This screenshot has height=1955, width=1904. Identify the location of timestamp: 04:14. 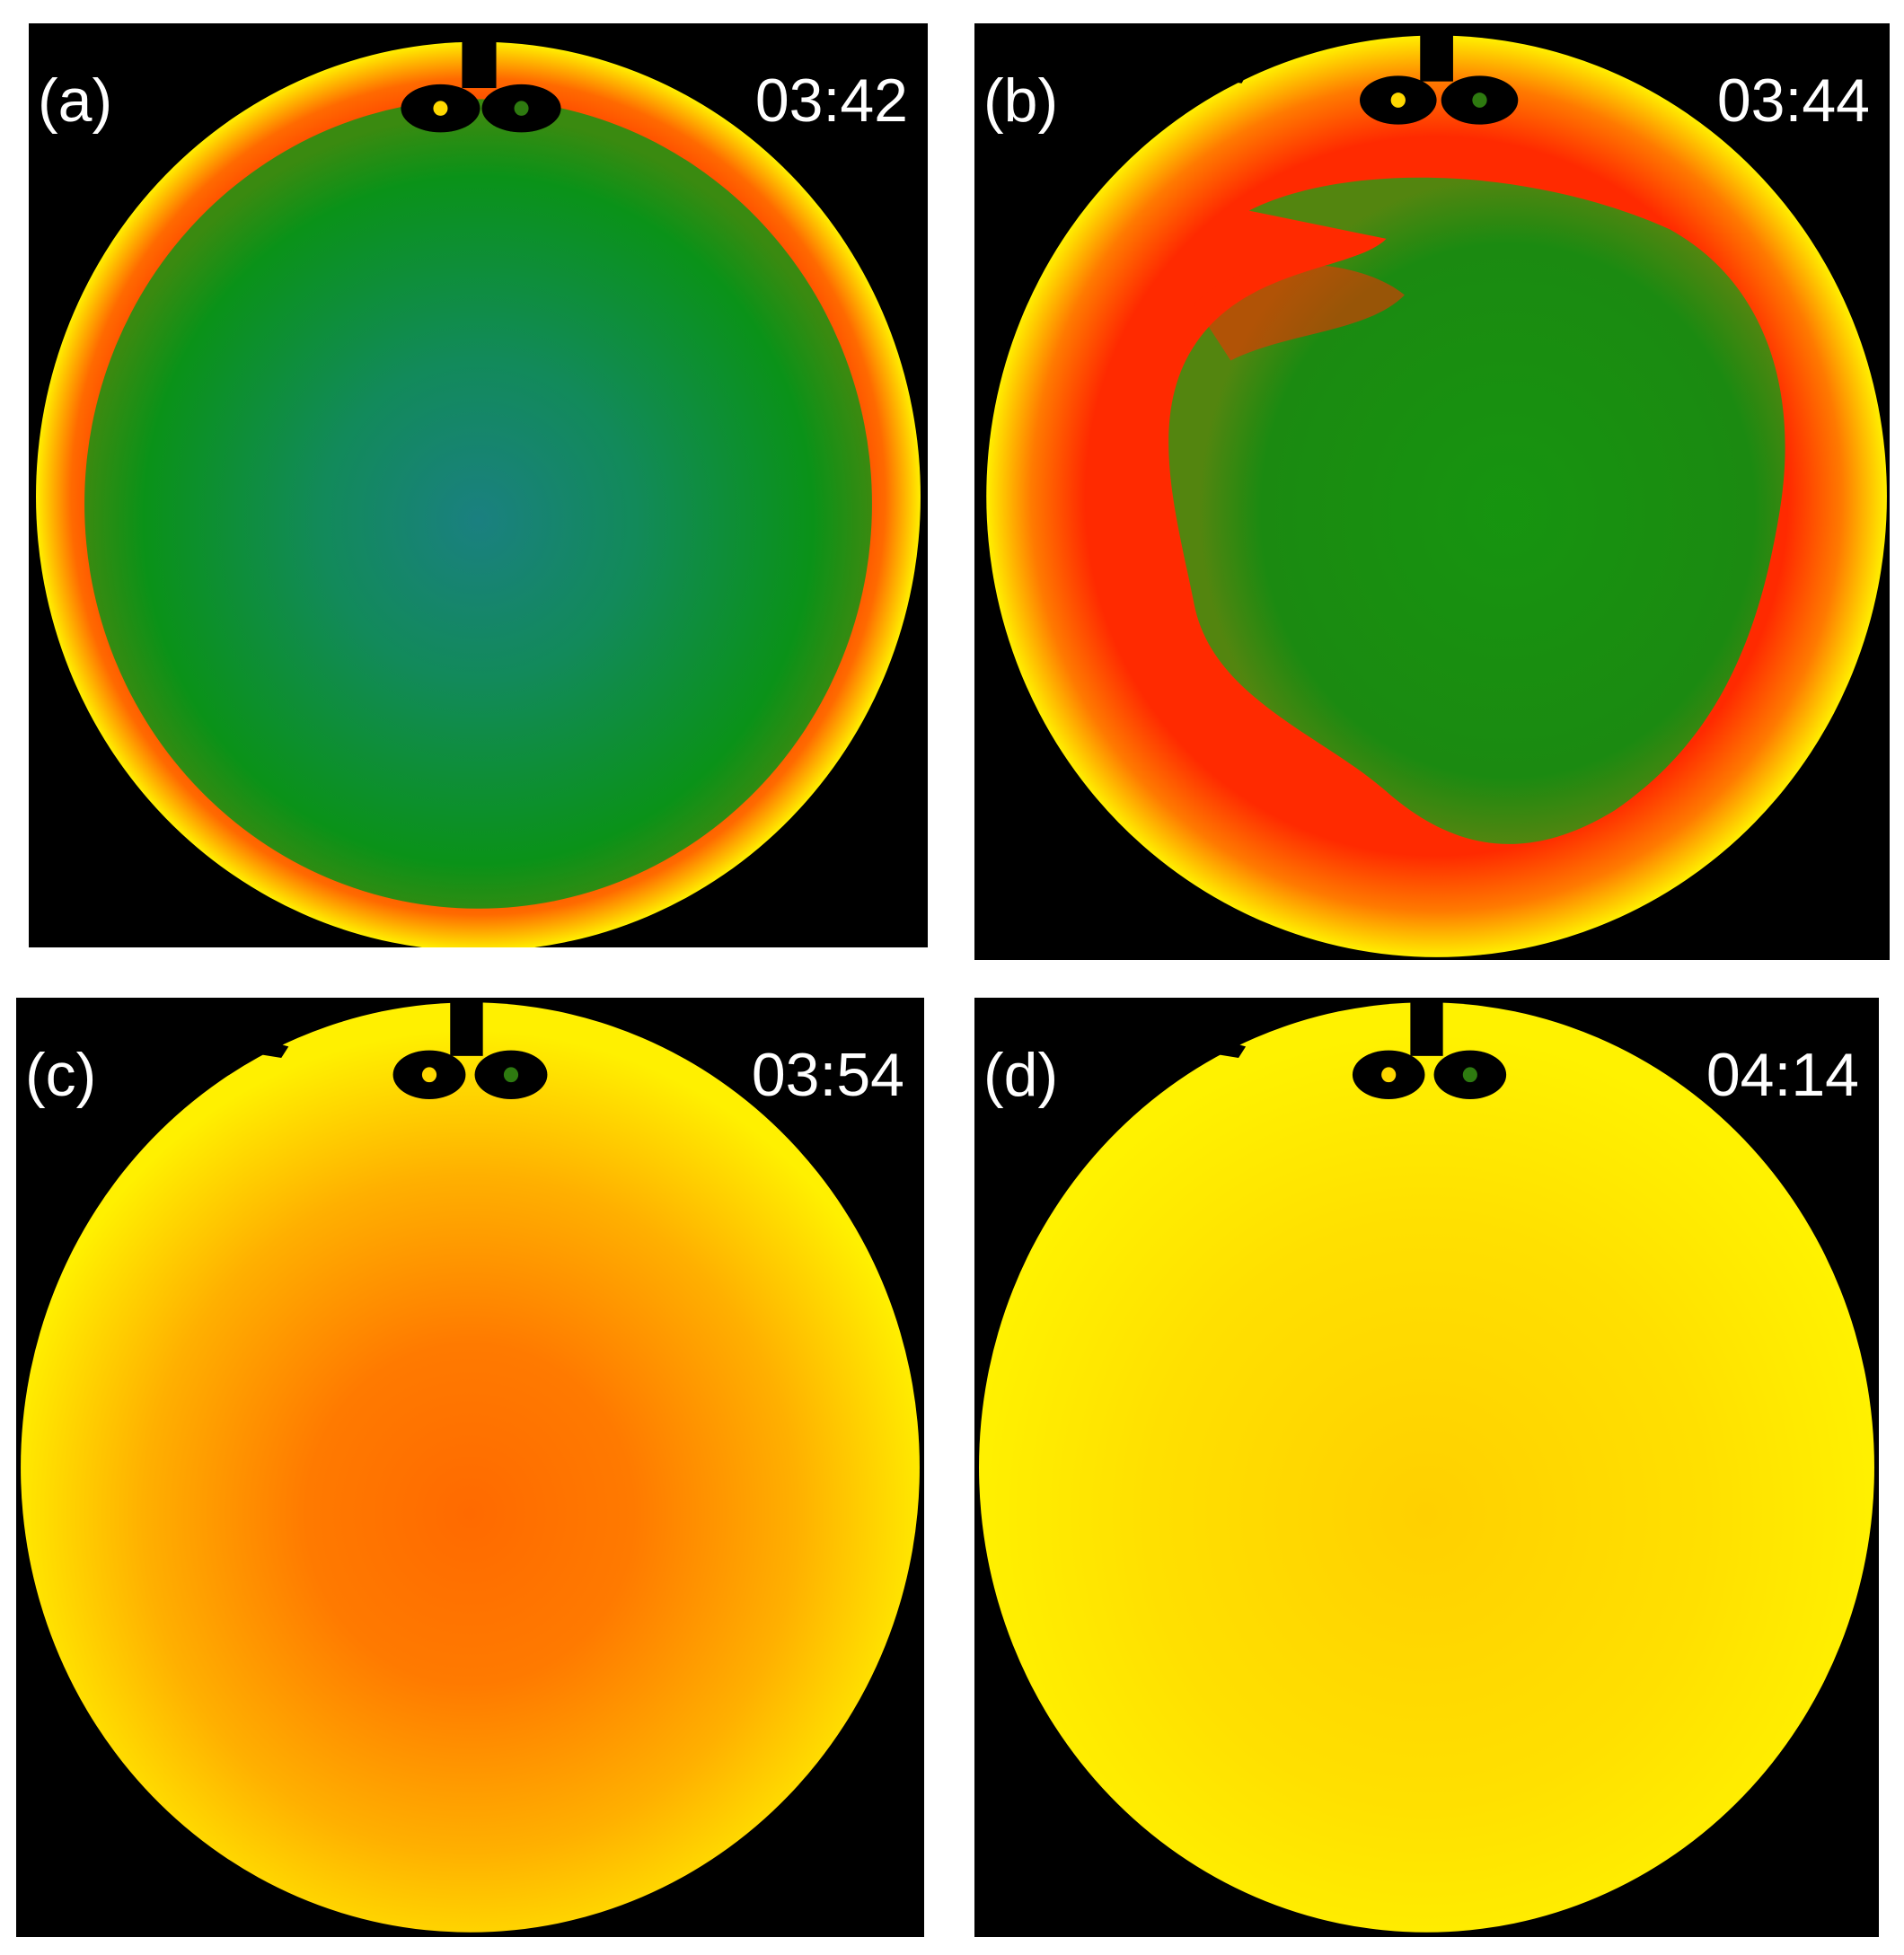
(1783, 1075).